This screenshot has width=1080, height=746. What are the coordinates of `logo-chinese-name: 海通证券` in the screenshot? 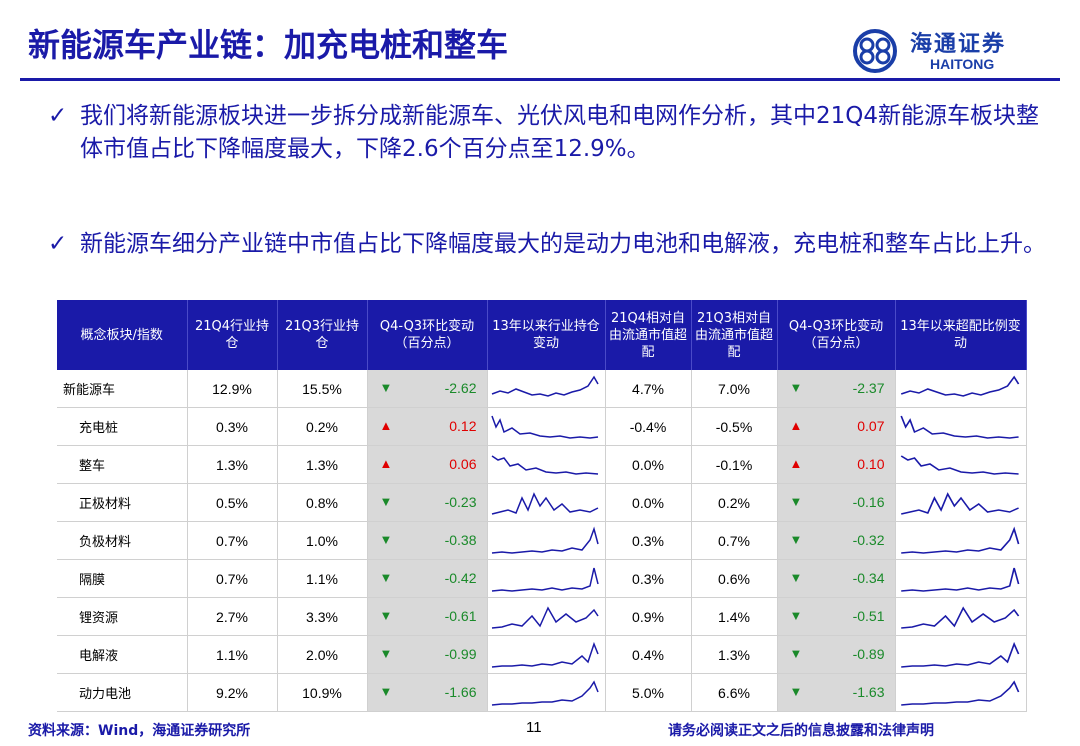 It's located at (958, 44).